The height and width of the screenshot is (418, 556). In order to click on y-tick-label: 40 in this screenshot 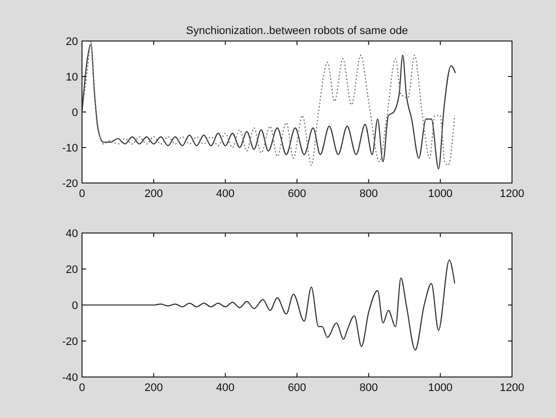, I will do `click(72, 234)`.